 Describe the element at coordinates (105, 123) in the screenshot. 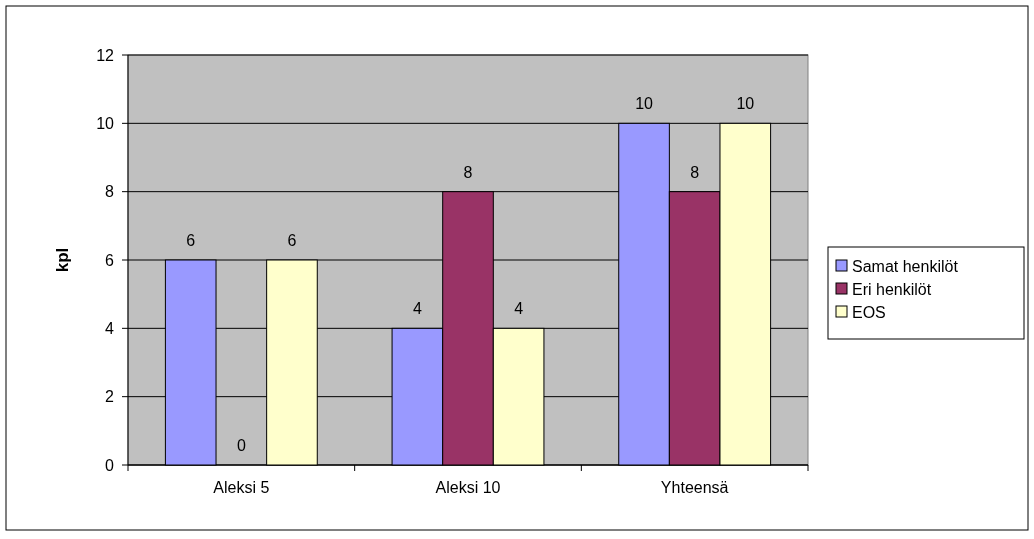

I see `y-tick-label: 10` at that location.